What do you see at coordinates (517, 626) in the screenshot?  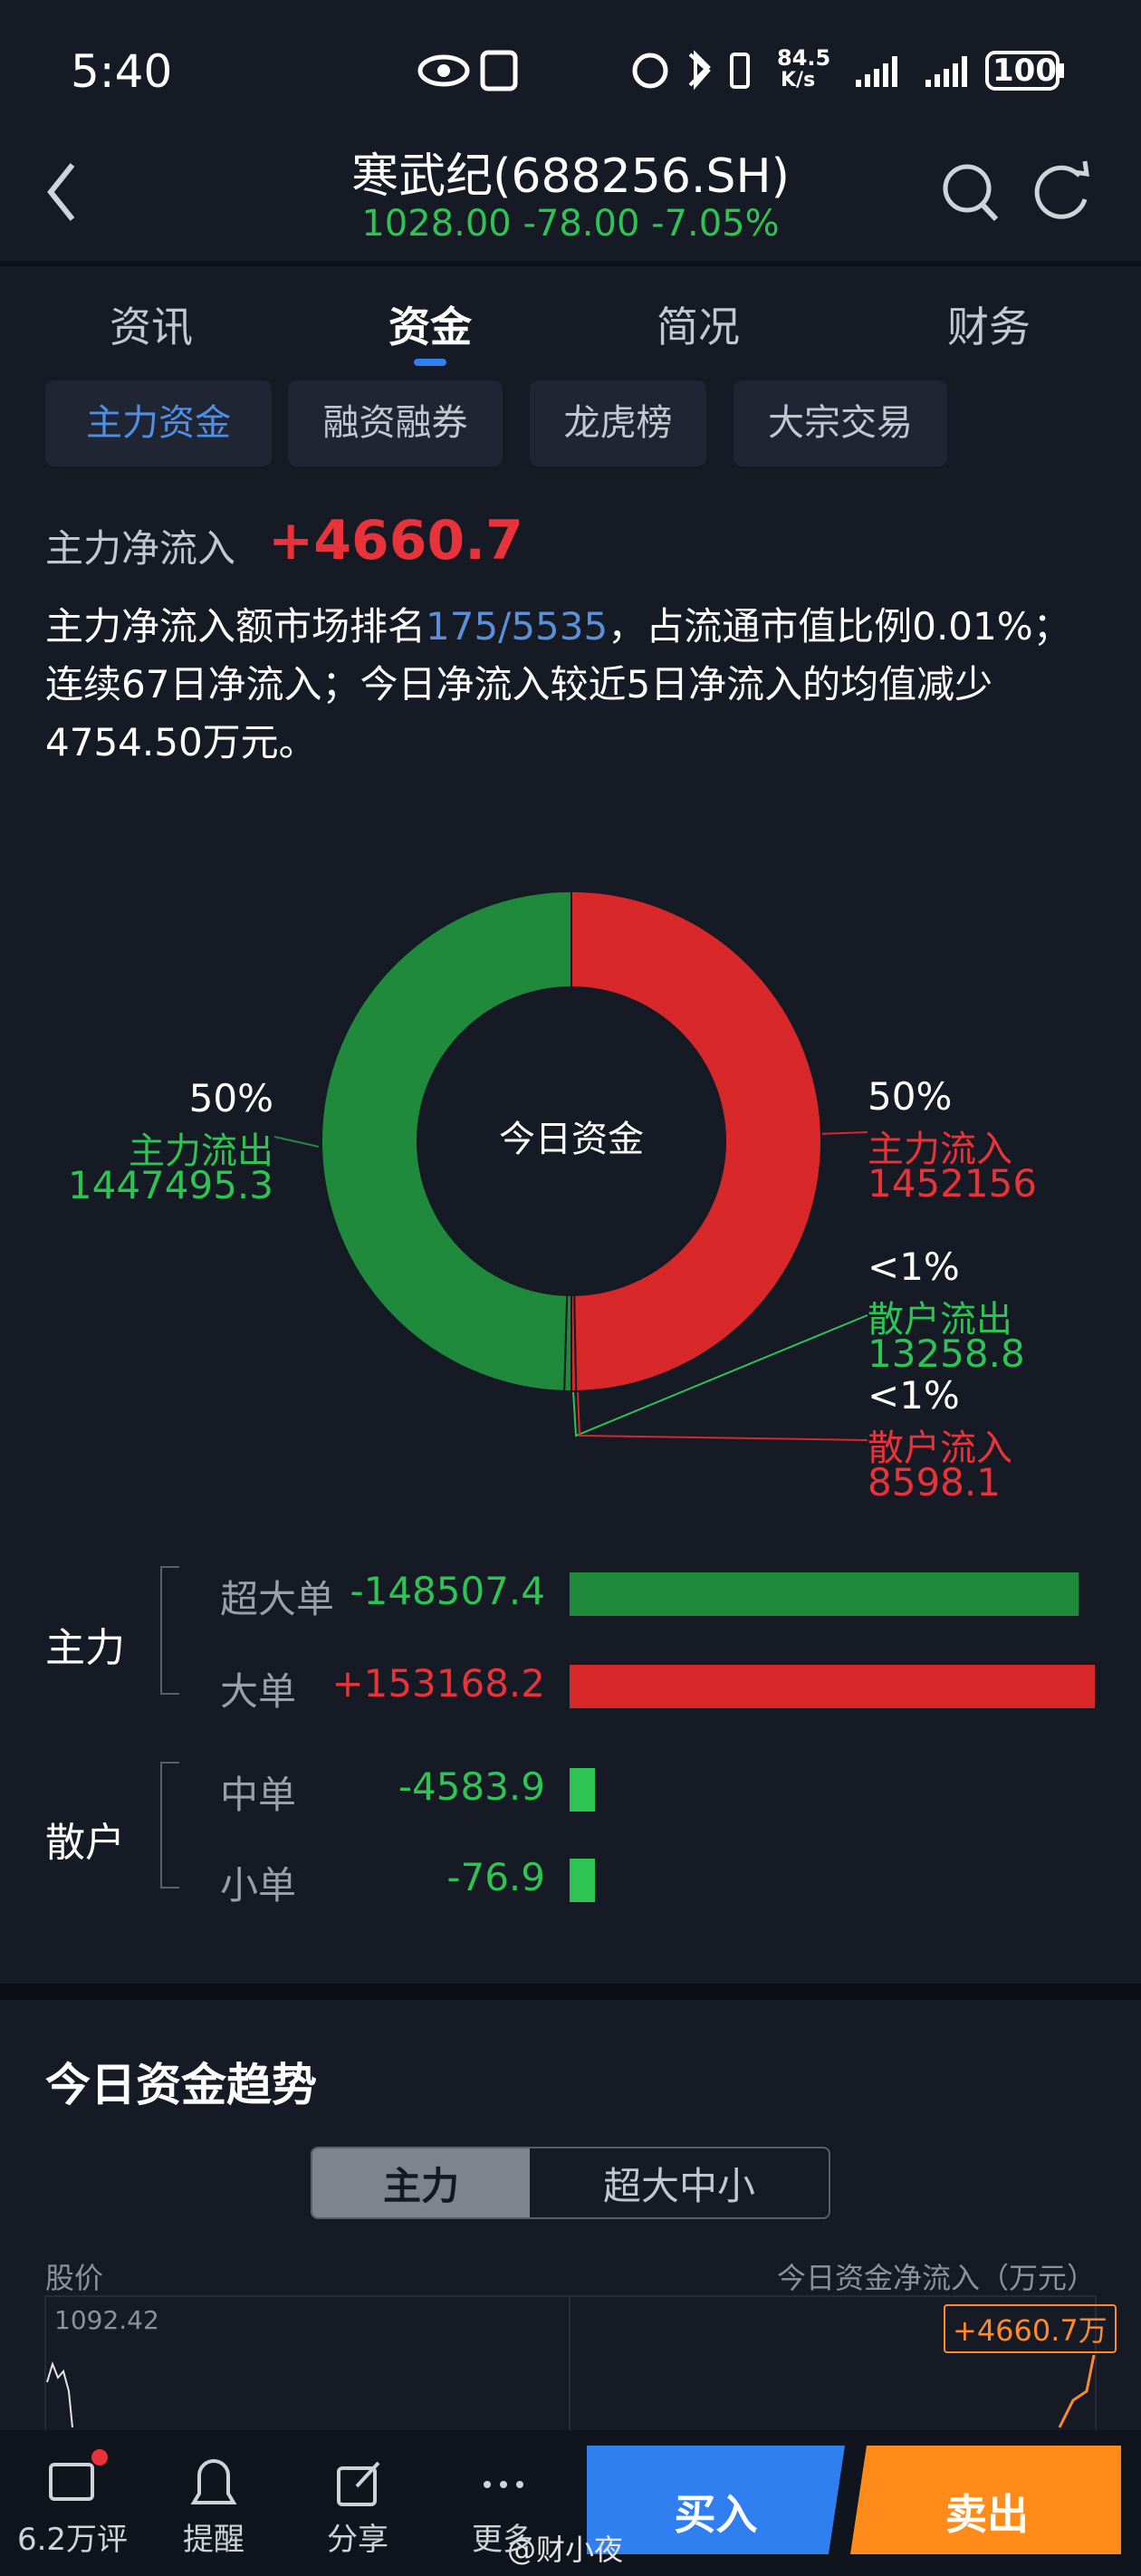 I see `rank: 175/5535` at bounding box center [517, 626].